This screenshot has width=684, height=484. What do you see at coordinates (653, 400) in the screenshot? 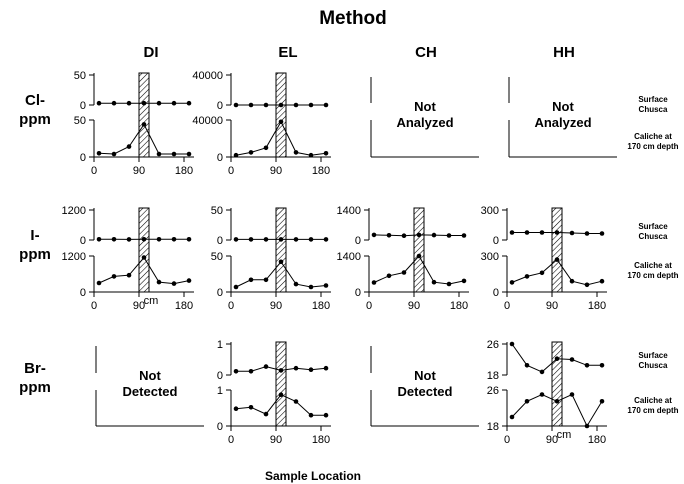
I see `caliche-label-line1: Caliche at` at bounding box center [653, 400].